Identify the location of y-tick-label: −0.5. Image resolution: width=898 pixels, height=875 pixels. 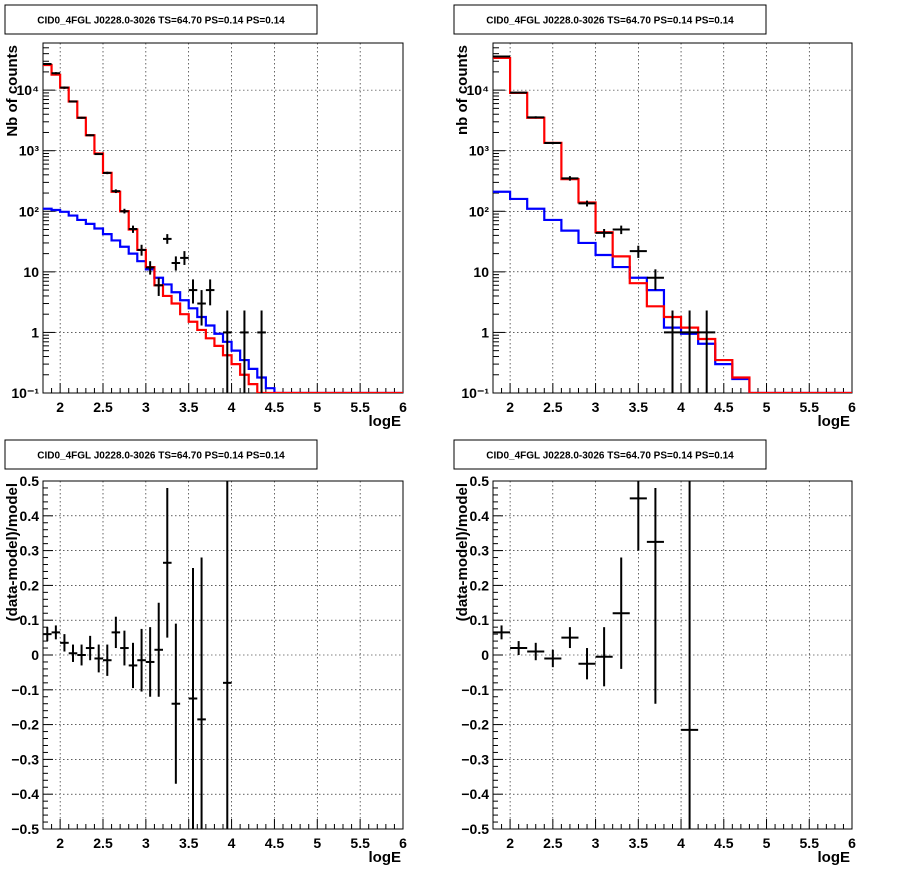
(25, 829).